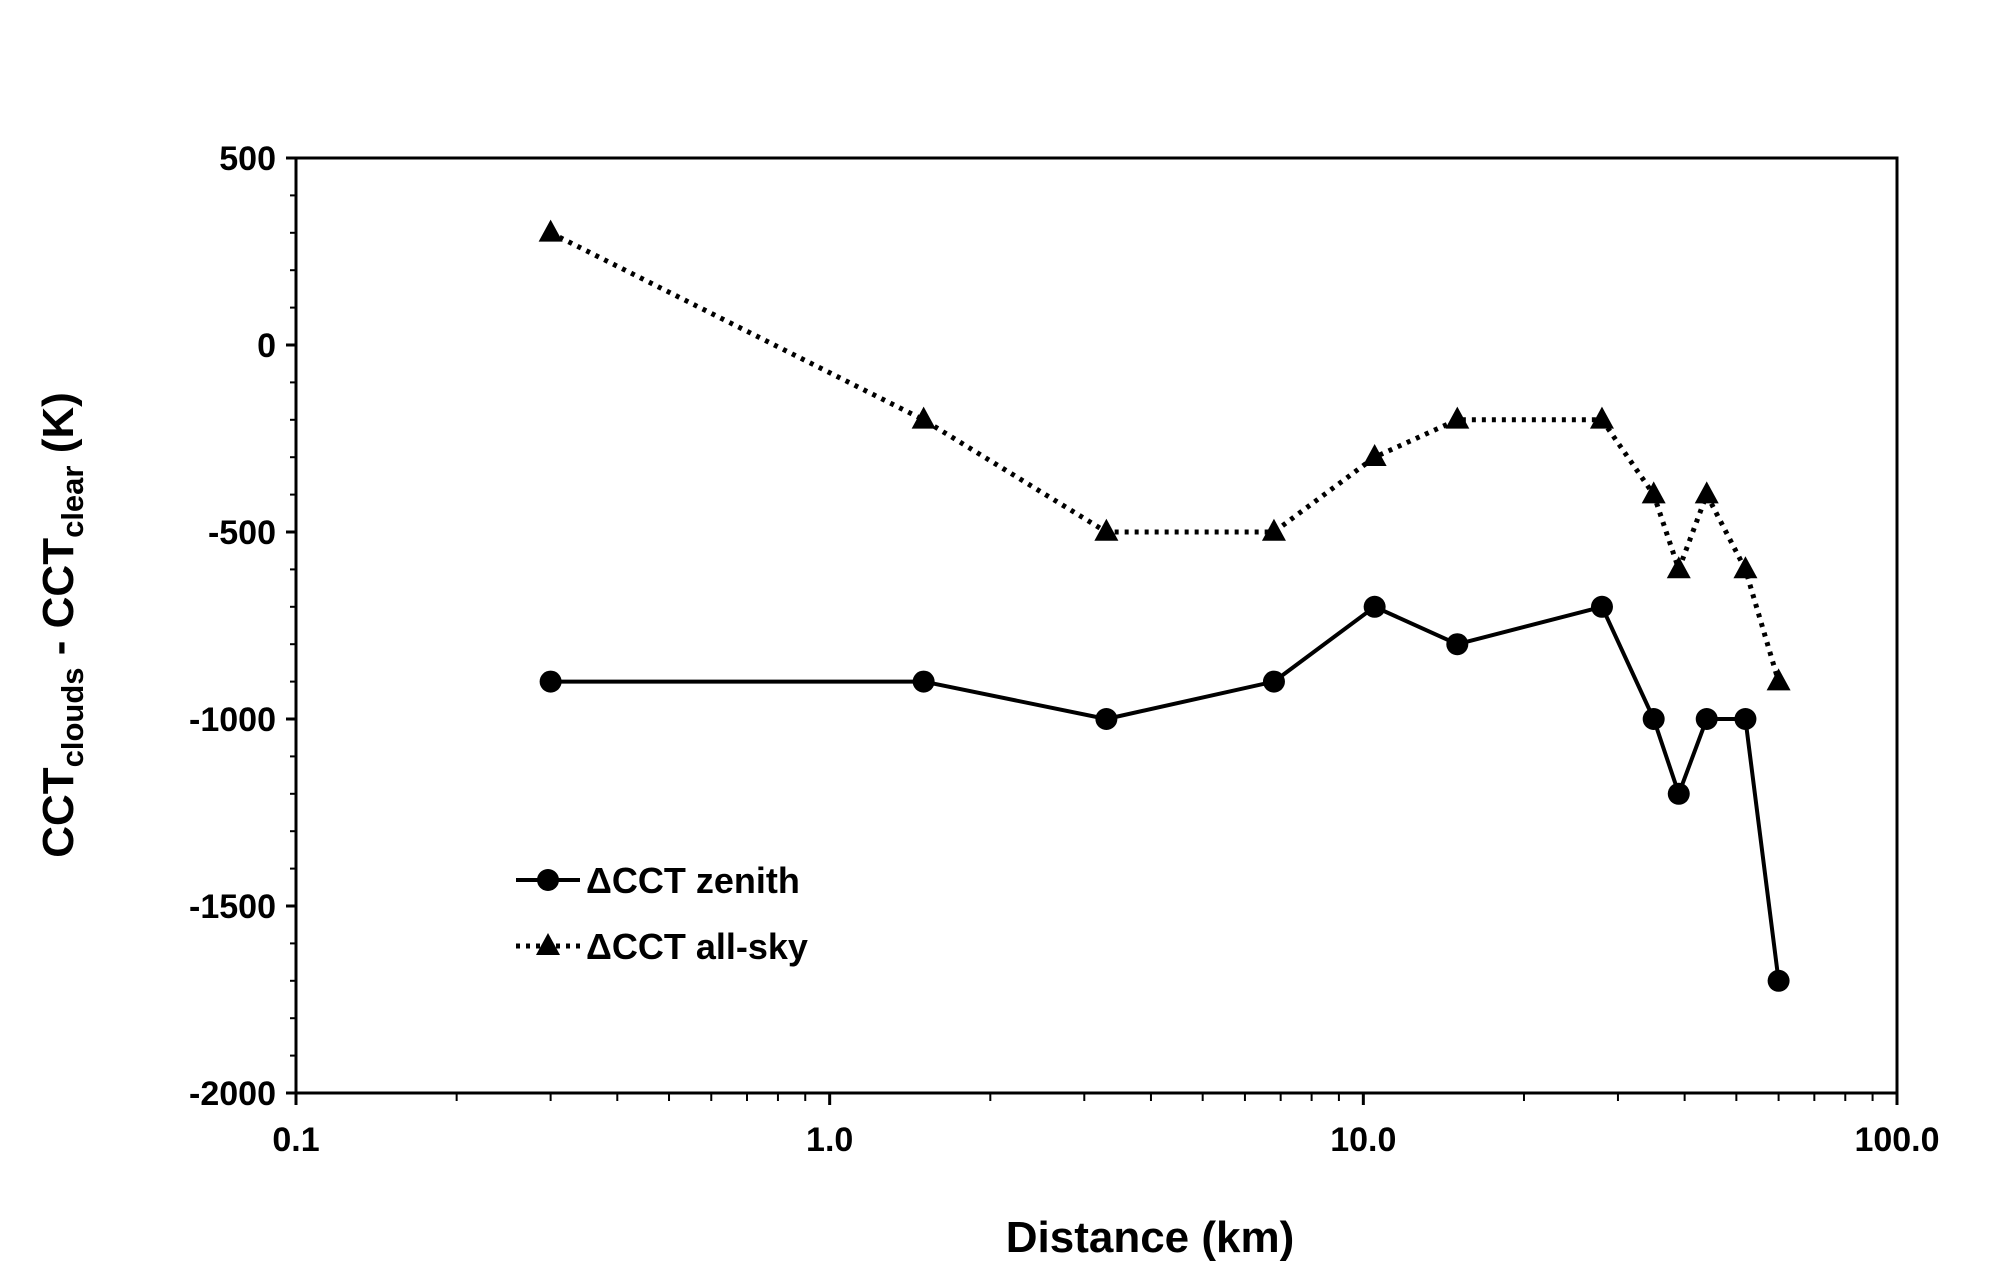 This screenshot has height=1288, width=1993. What do you see at coordinates (247, 159) in the screenshot?
I see `y-tick-label: 500` at bounding box center [247, 159].